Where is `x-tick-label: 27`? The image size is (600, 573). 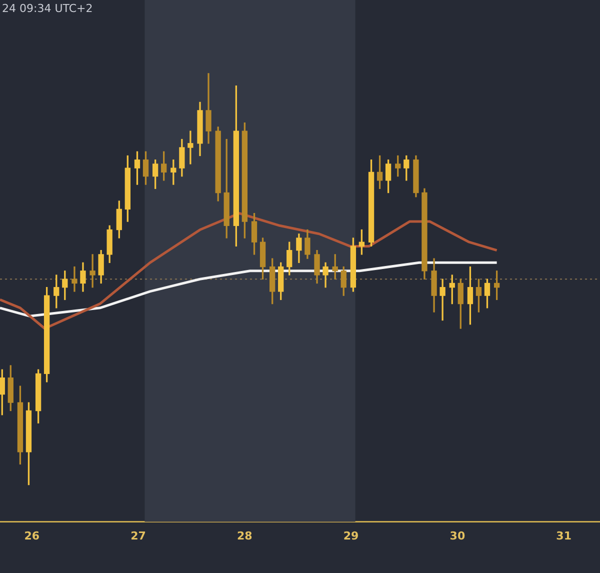 x-tick-label: 27 is located at coordinates (138, 535).